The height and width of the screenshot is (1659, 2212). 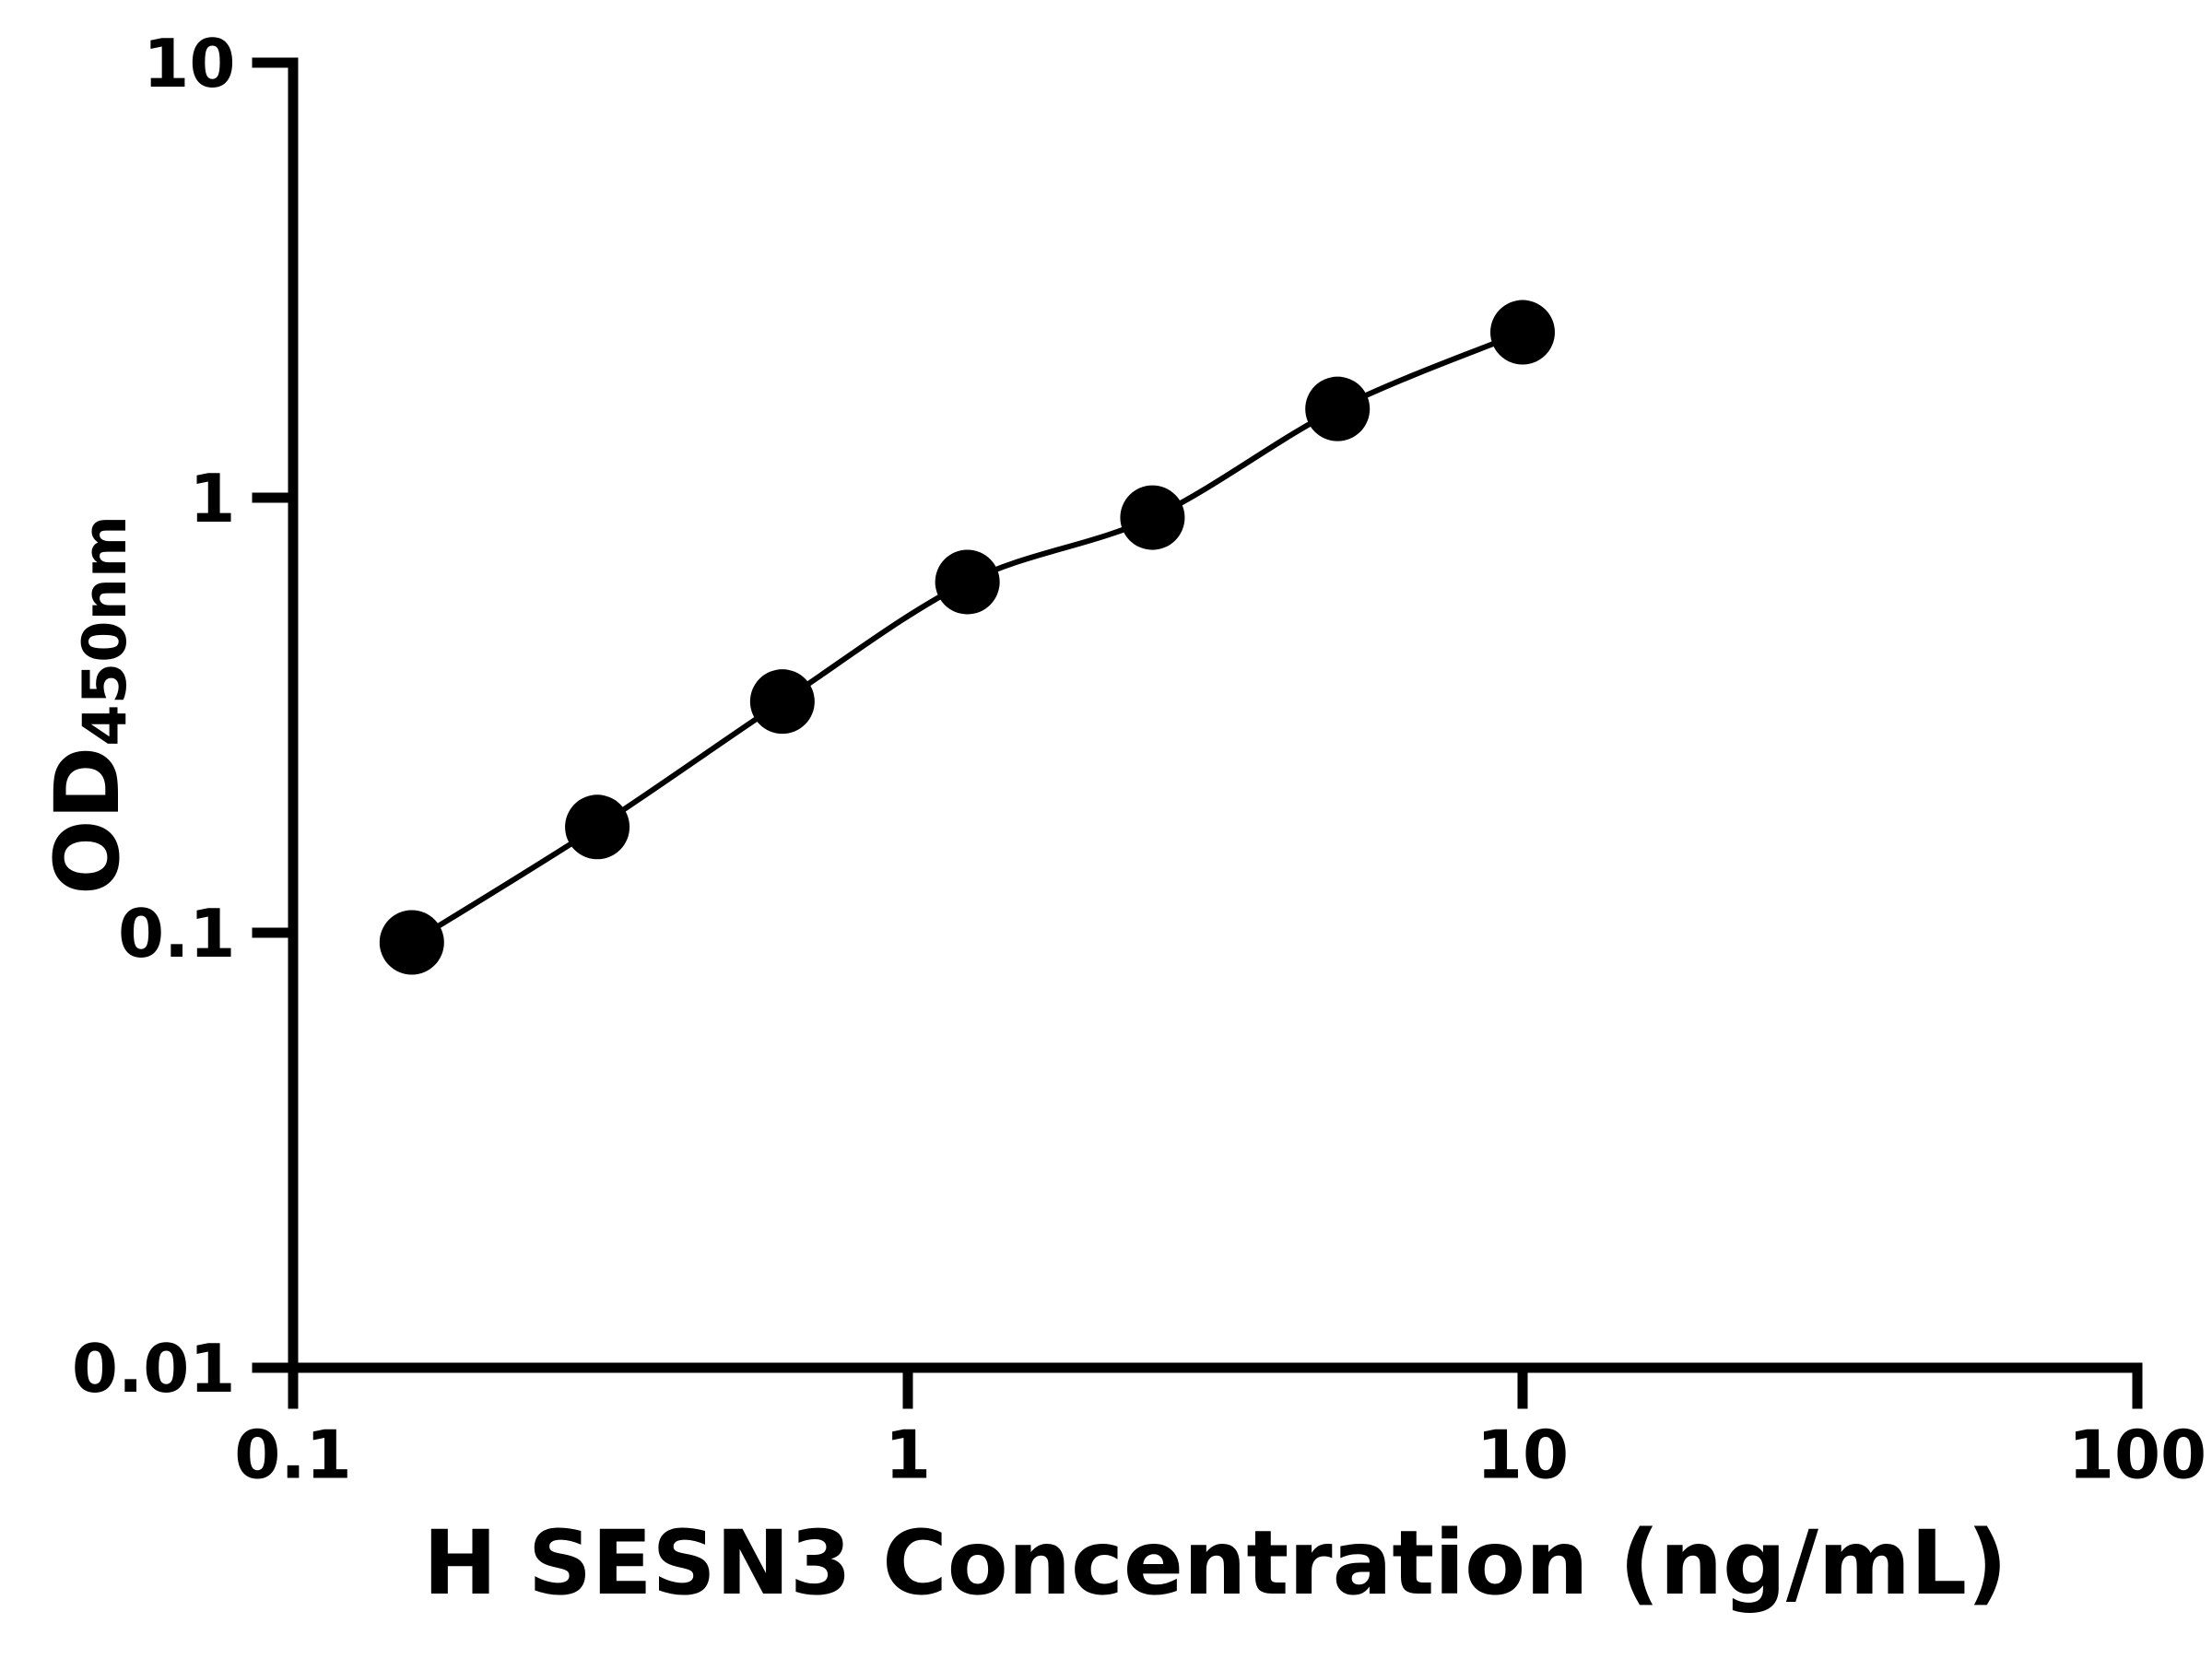 What do you see at coordinates (1523, 1455) in the screenshot?
I see `x-axis-tick-label: 10` at bounding box center [1523, 1455].